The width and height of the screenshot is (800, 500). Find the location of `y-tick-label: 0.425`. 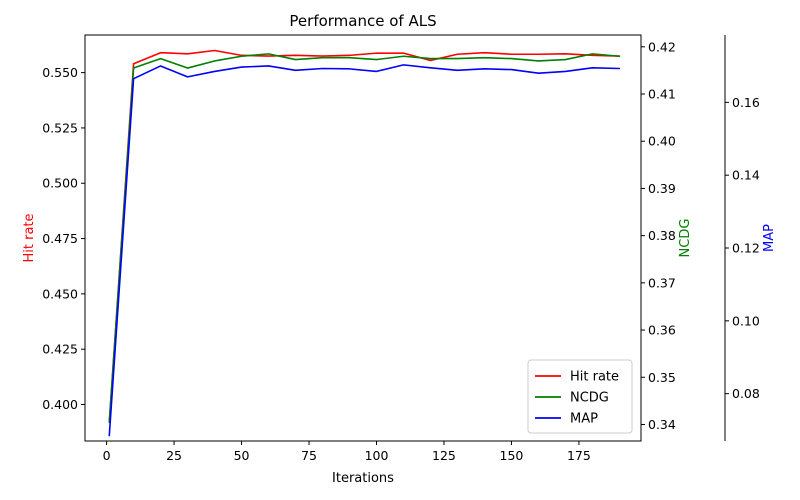

y-tick-label: 0.425 is located at coordinates (60, 349).